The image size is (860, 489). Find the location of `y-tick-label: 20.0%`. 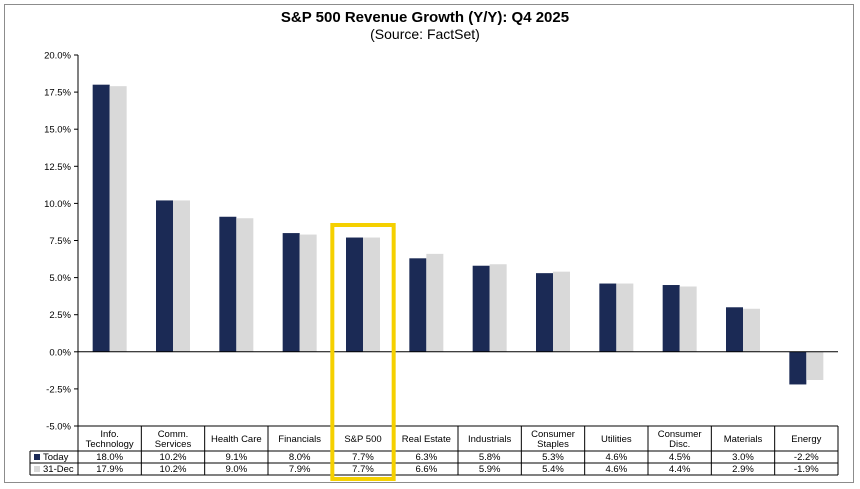

y-tick-label: 20.0% is located at coordinates (57, 56).